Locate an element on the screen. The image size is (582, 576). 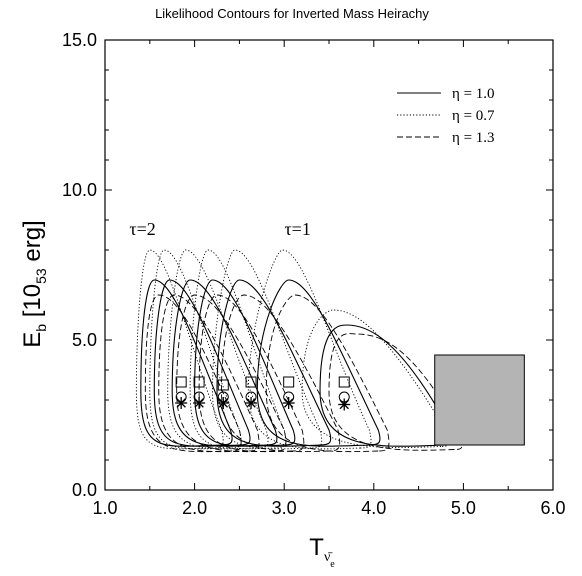
shaded-region-group is located at coordinates (479, 400).